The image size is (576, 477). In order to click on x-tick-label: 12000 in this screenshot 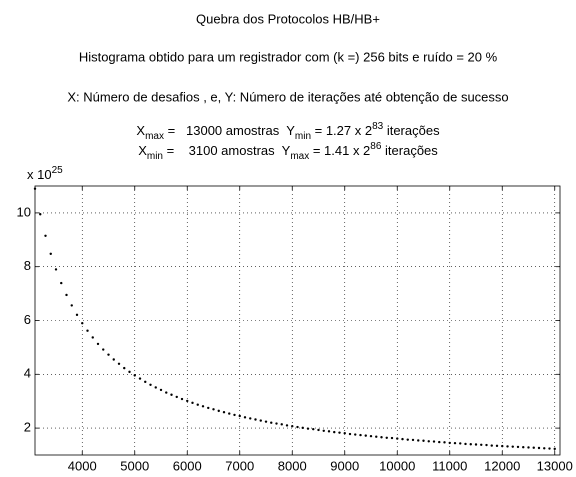, I will do `click(502, 465)`.